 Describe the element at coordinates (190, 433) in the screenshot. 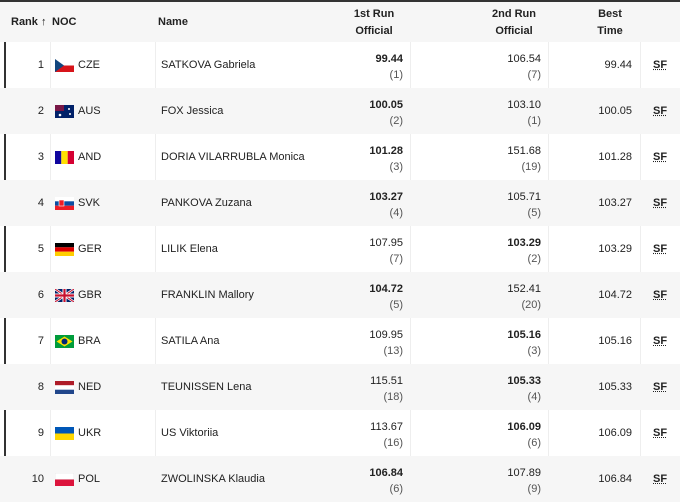

I see `athlete-name: US Viktoriia` at that location.